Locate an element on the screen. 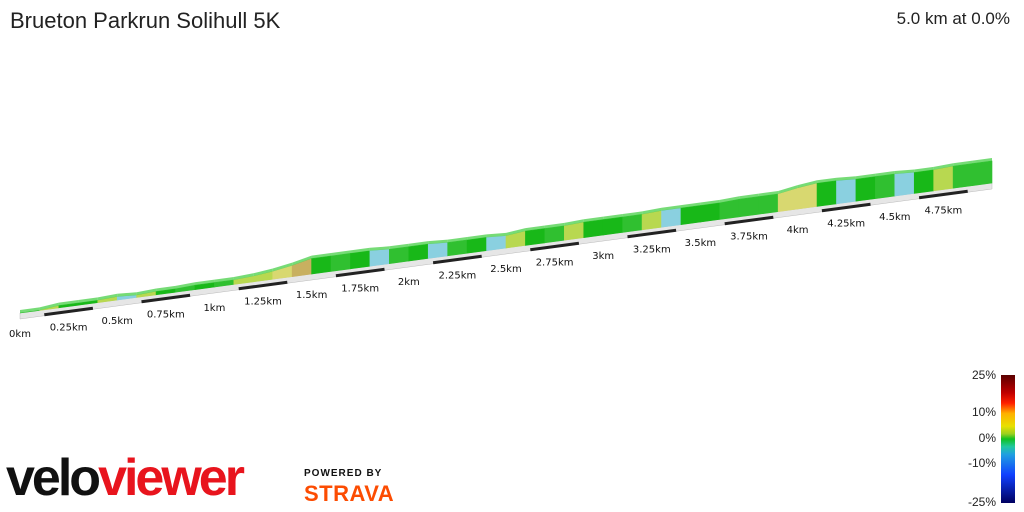  km-tick-label: 1.75km is located at coordinates (360, 289).